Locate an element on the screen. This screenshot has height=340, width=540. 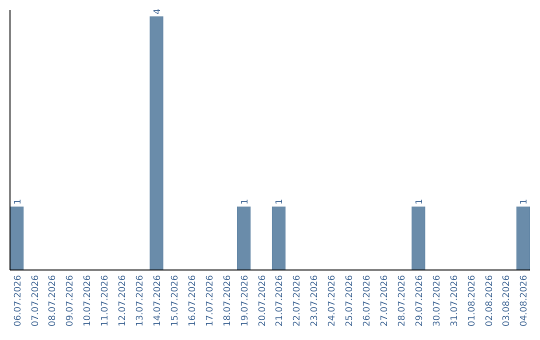
x-tick-label: 16.07.2026 is located at coordinates (193, 300).